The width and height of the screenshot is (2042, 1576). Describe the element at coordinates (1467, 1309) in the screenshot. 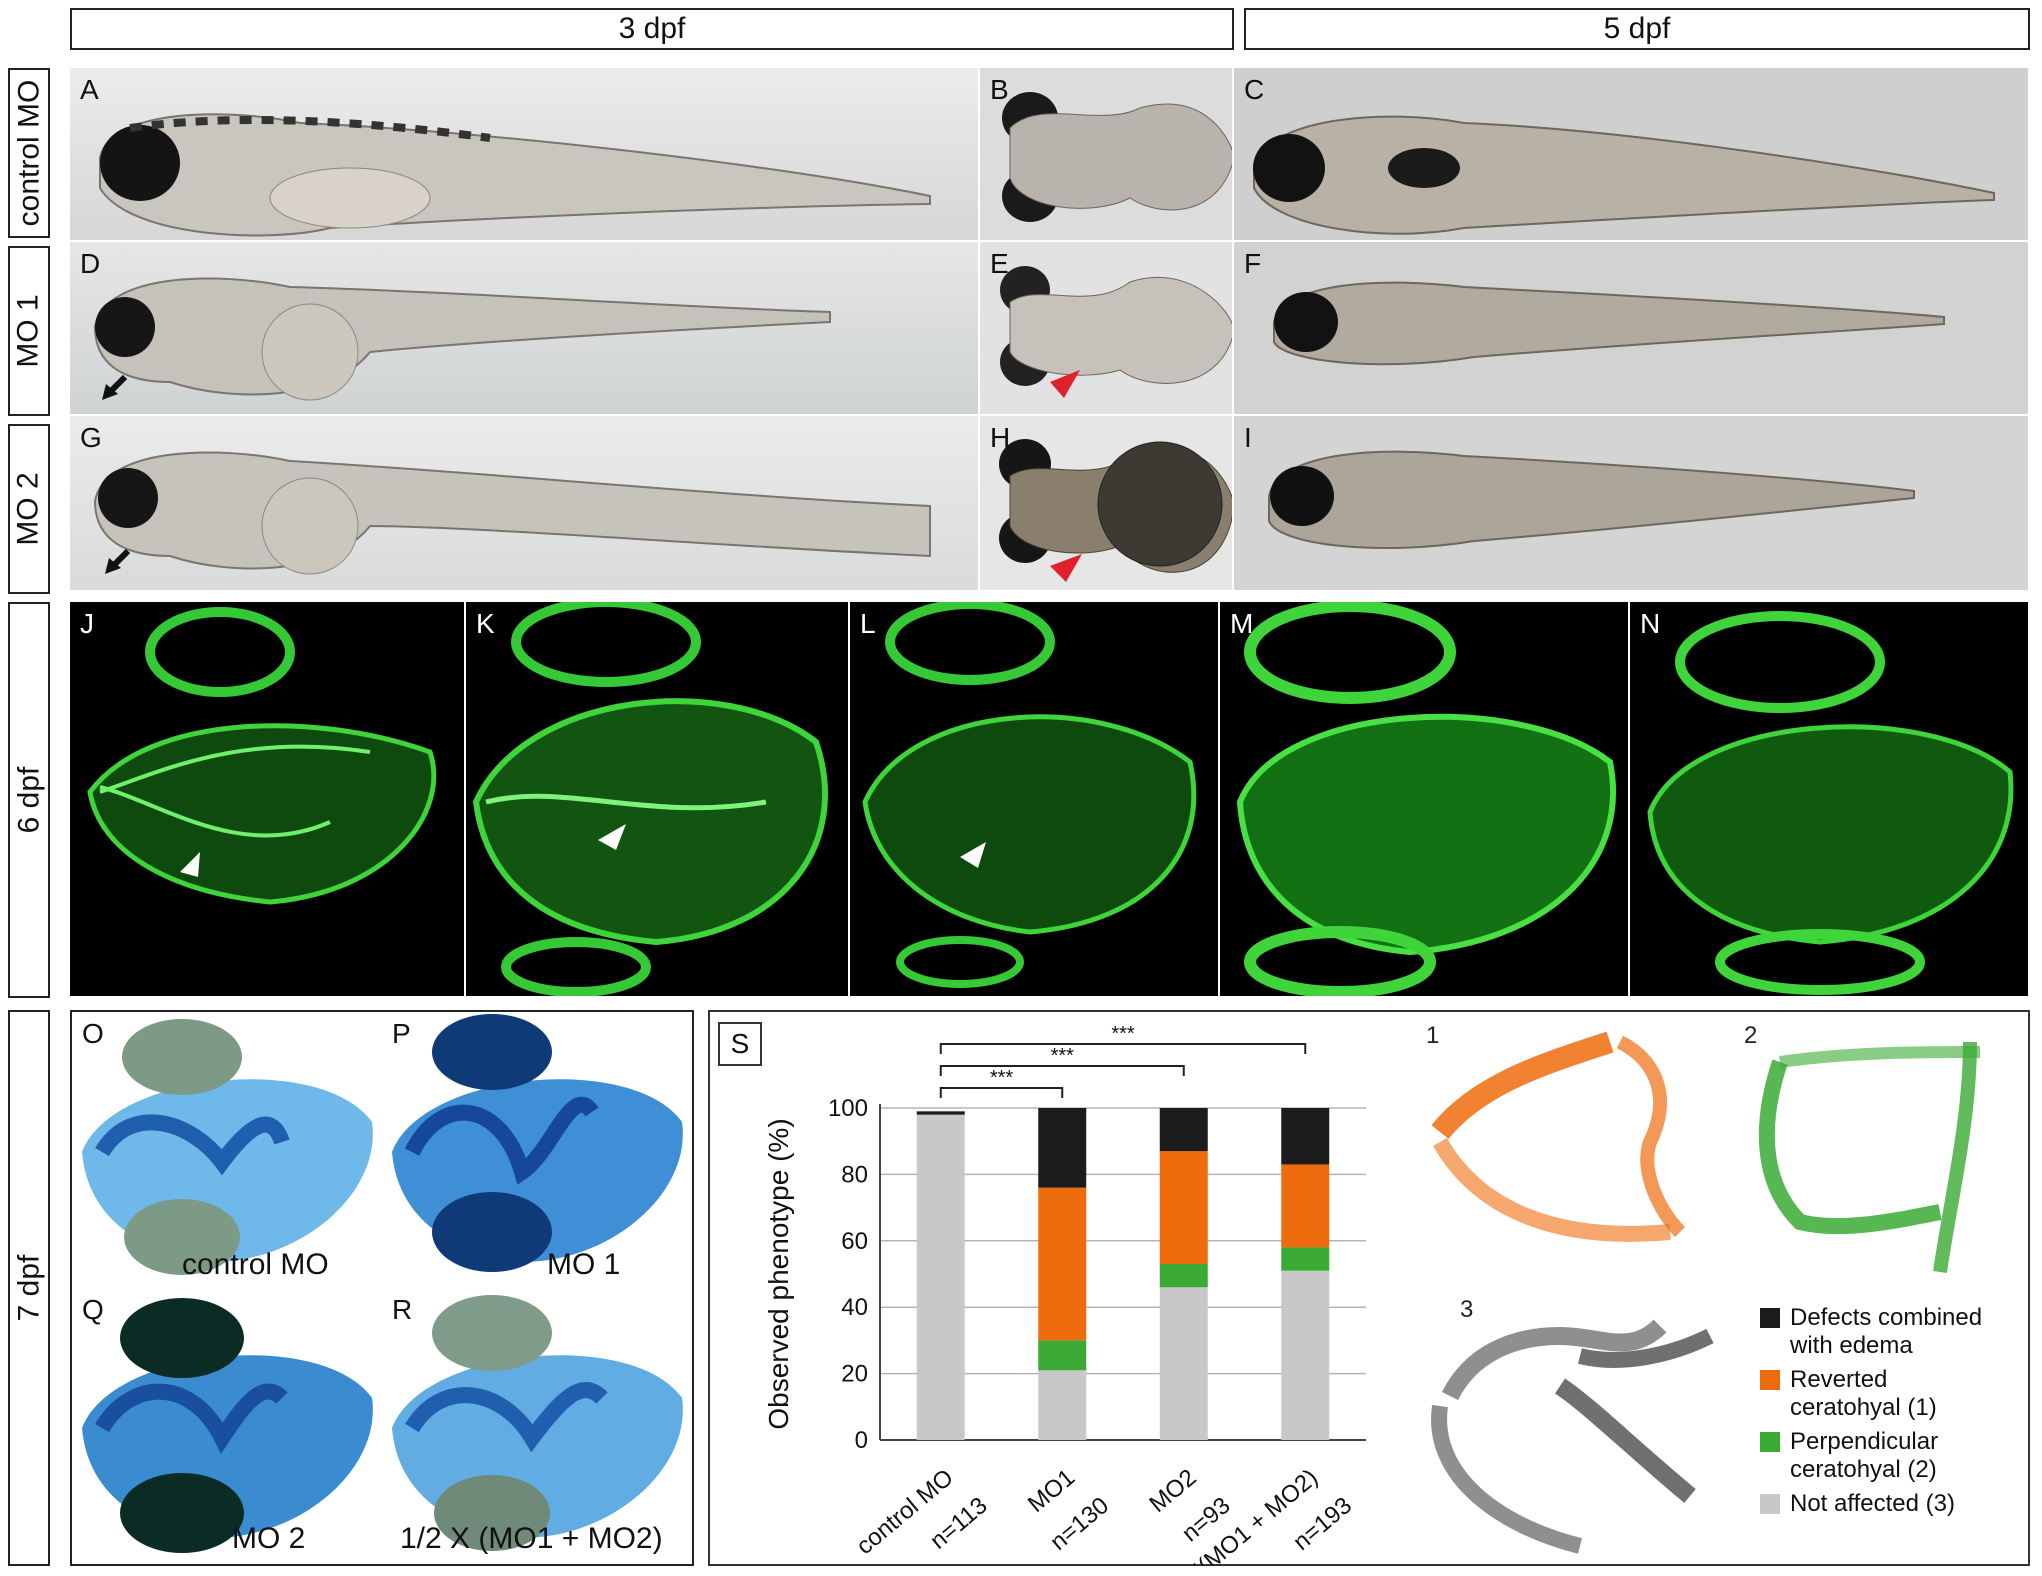

I see `inset-3-label: 3` at that location.